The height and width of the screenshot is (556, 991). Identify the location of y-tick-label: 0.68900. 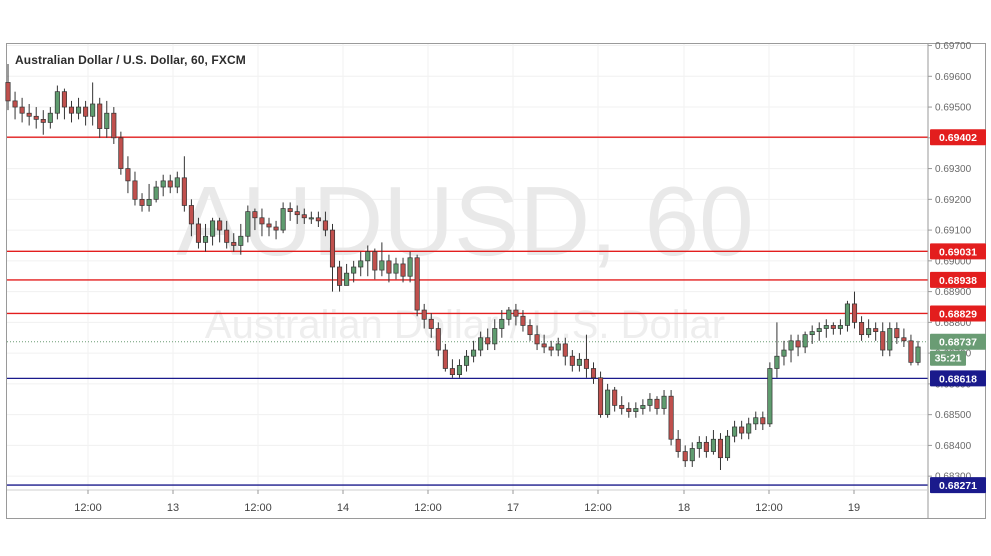
(953, 292).